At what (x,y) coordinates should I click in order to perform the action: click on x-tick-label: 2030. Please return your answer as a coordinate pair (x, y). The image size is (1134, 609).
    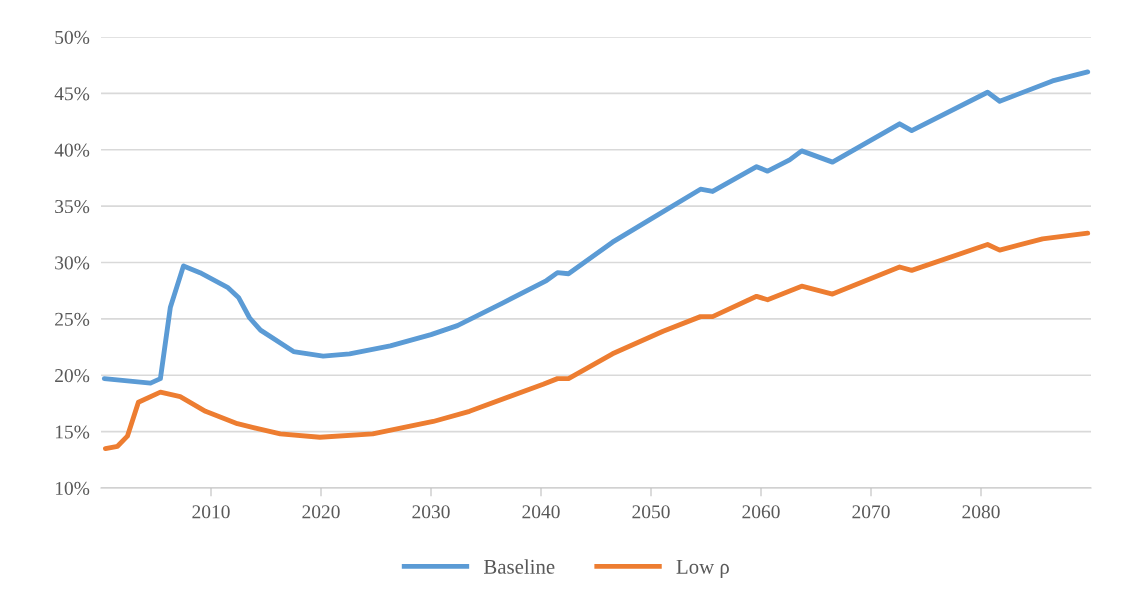
    Looking at the image, I should click on (431, 512).